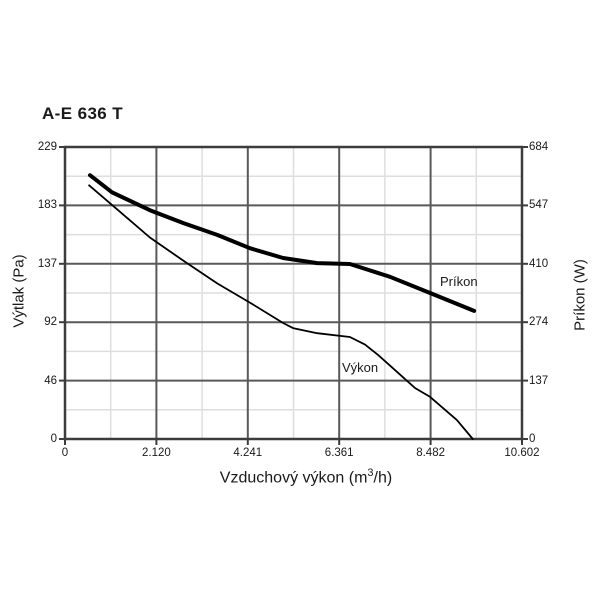 The height and width of the screenshot is (600, 600). What do you see at coordinates (83, 113) in the screenshot?
I see `chart-title: A-E 636 T` at bounding box center [83, 113].